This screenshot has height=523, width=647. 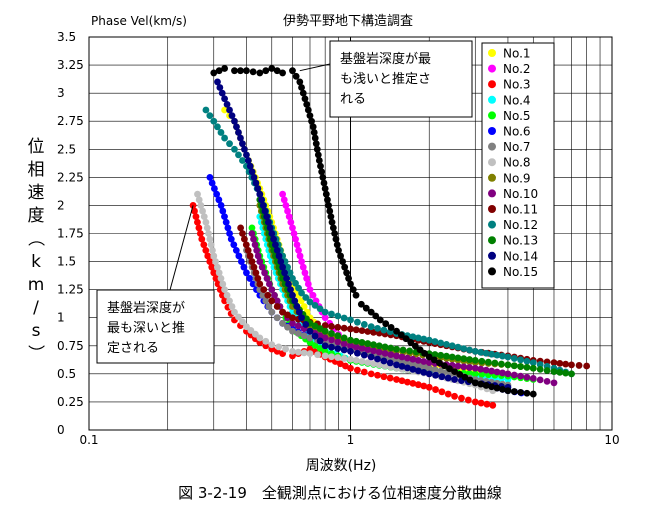 What do you see at coordinates (139, 21) in the screenshot?
I see `y-unit-label: Phase Vel(km/s)` at bounding box center [139, 21].